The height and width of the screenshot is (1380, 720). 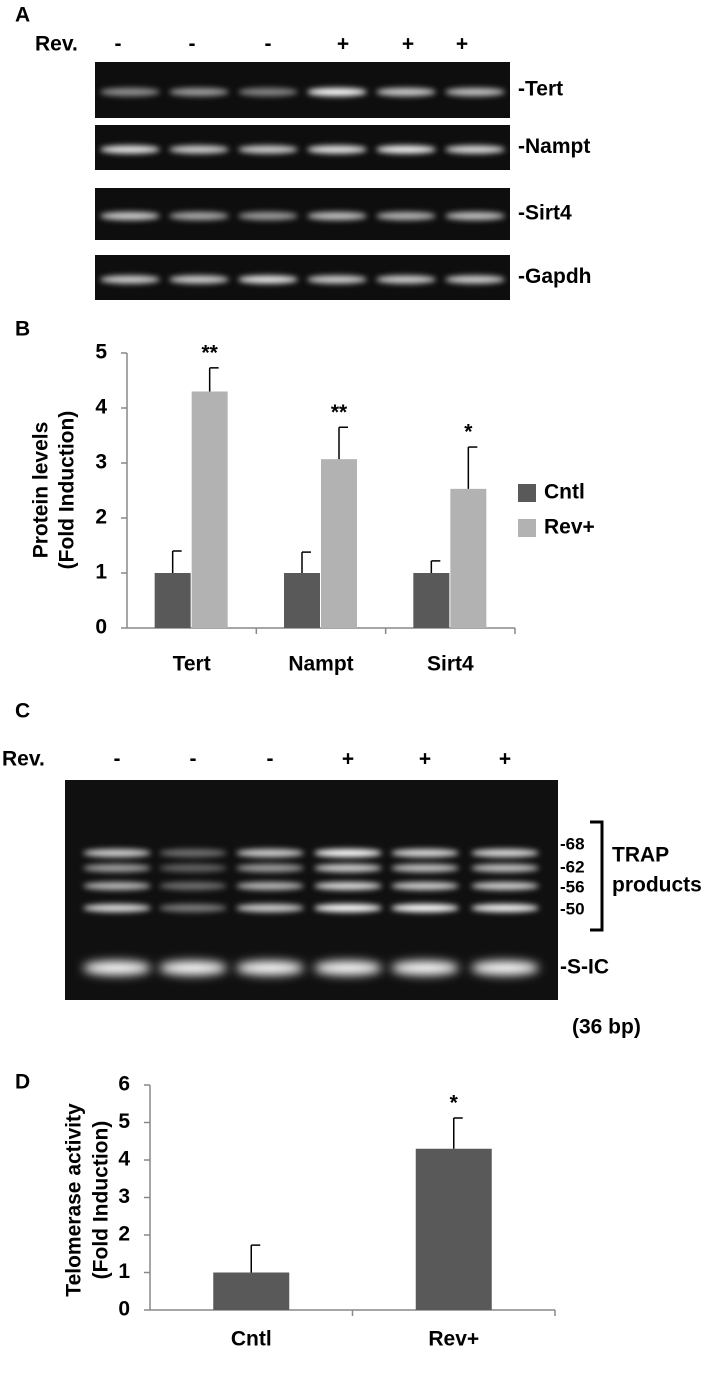 What do you see at coordinates (545, 213) in the screenshot?
I see `band-label: -Sirt4` at bounding box center [545, 213].